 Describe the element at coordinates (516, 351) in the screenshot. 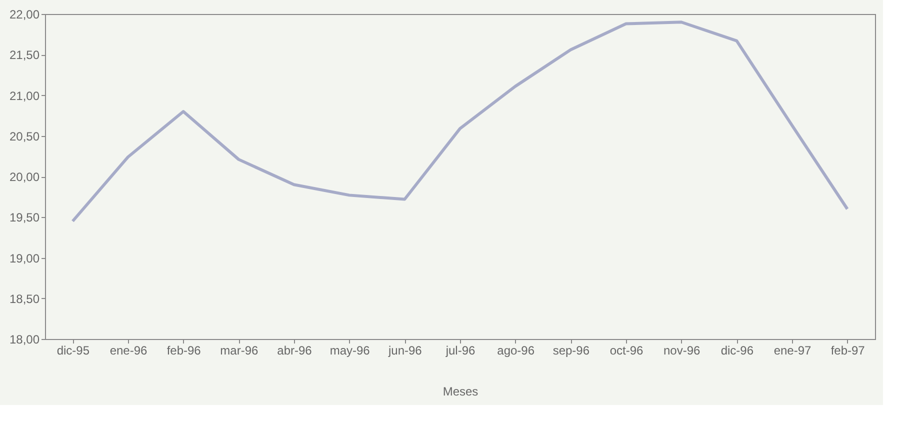

I see `x-tick-label: ago-96` at that location.